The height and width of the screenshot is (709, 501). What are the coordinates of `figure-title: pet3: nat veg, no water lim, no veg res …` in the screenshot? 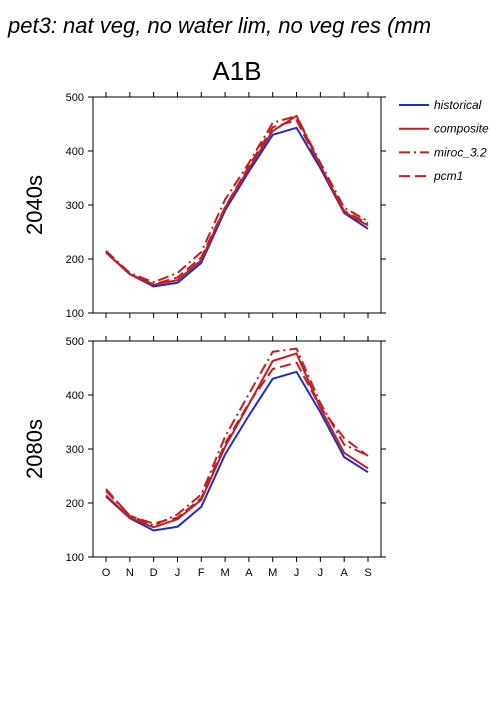 It's located at (219, 25).